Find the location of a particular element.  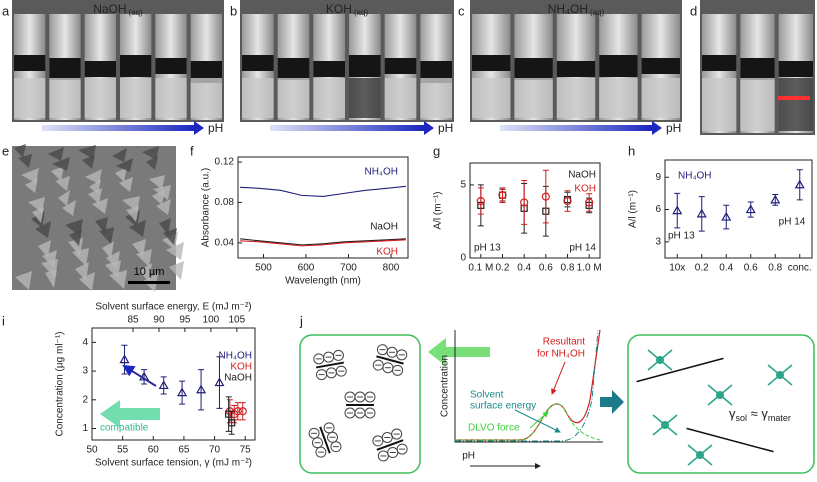

legend-entry: KOH is located at coordinates (387, 252).